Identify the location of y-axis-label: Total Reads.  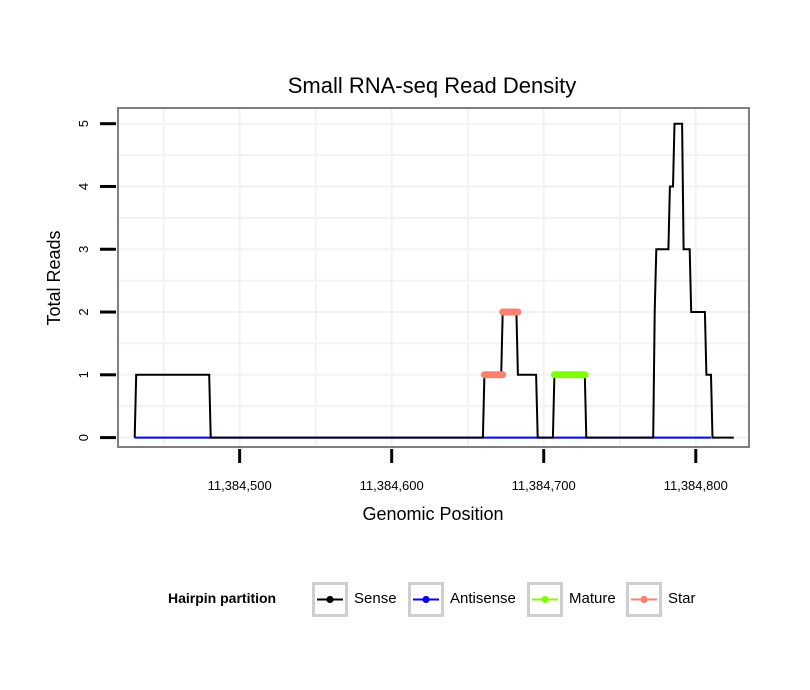
(54, 277).